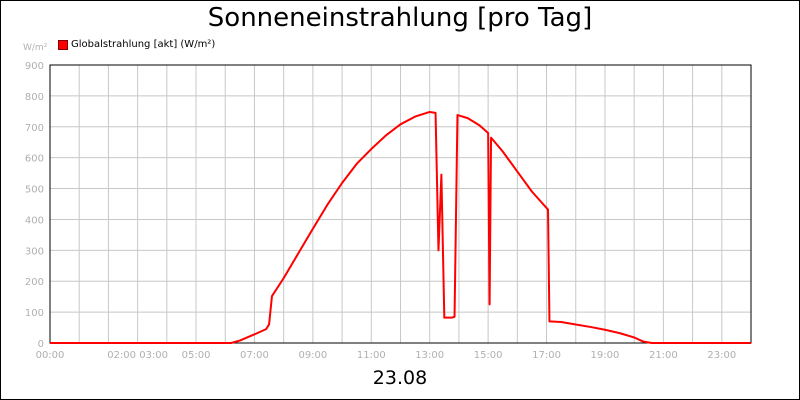 Image resolution: width=800 pixels, height=400 pixels. I want to click on y-tick-label: 800, so click(34, 97).